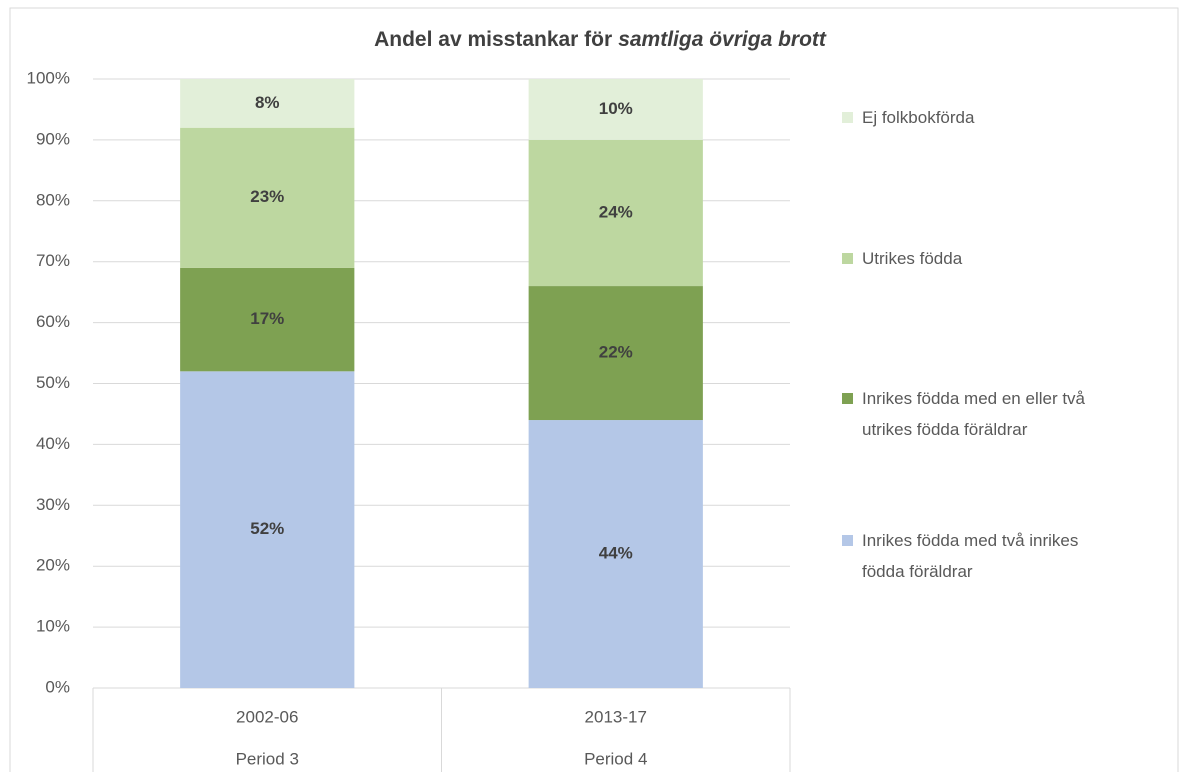  What do you see at coordinates (918, 117) in the screenshot?
I see `legend-label: Ej folkbokförda` at bounding box center [918, 117].